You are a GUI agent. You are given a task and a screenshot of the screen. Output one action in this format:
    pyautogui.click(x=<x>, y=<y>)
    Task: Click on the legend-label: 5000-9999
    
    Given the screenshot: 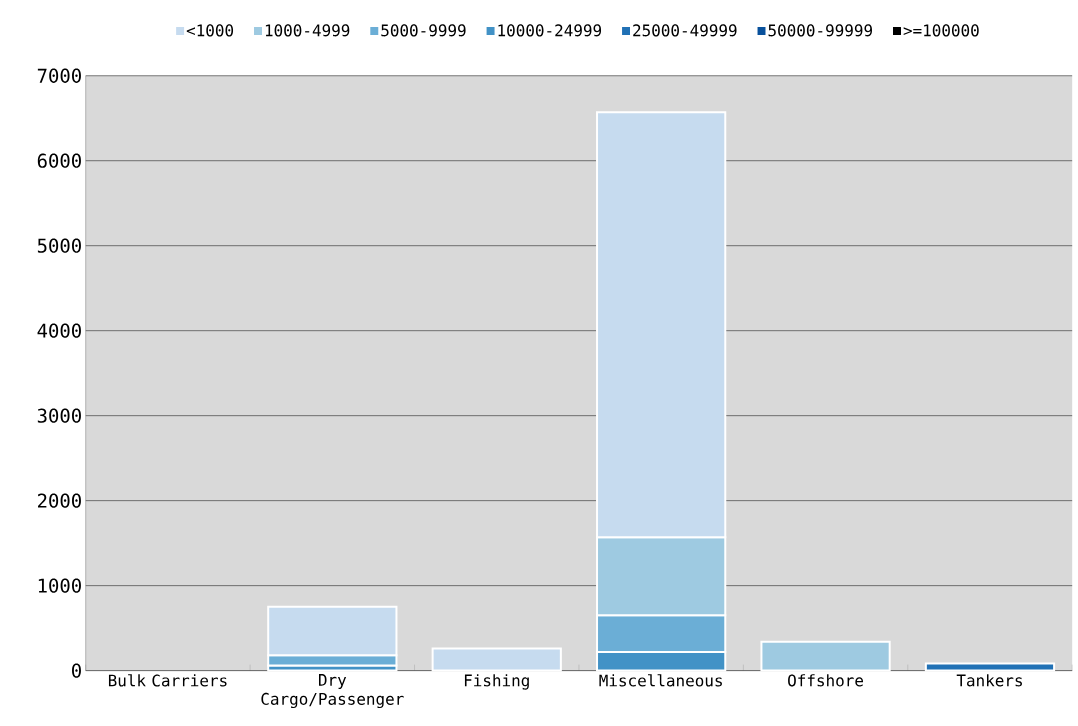 What is the action you would take?
    pyautogui.click(x=423, y=30)
    